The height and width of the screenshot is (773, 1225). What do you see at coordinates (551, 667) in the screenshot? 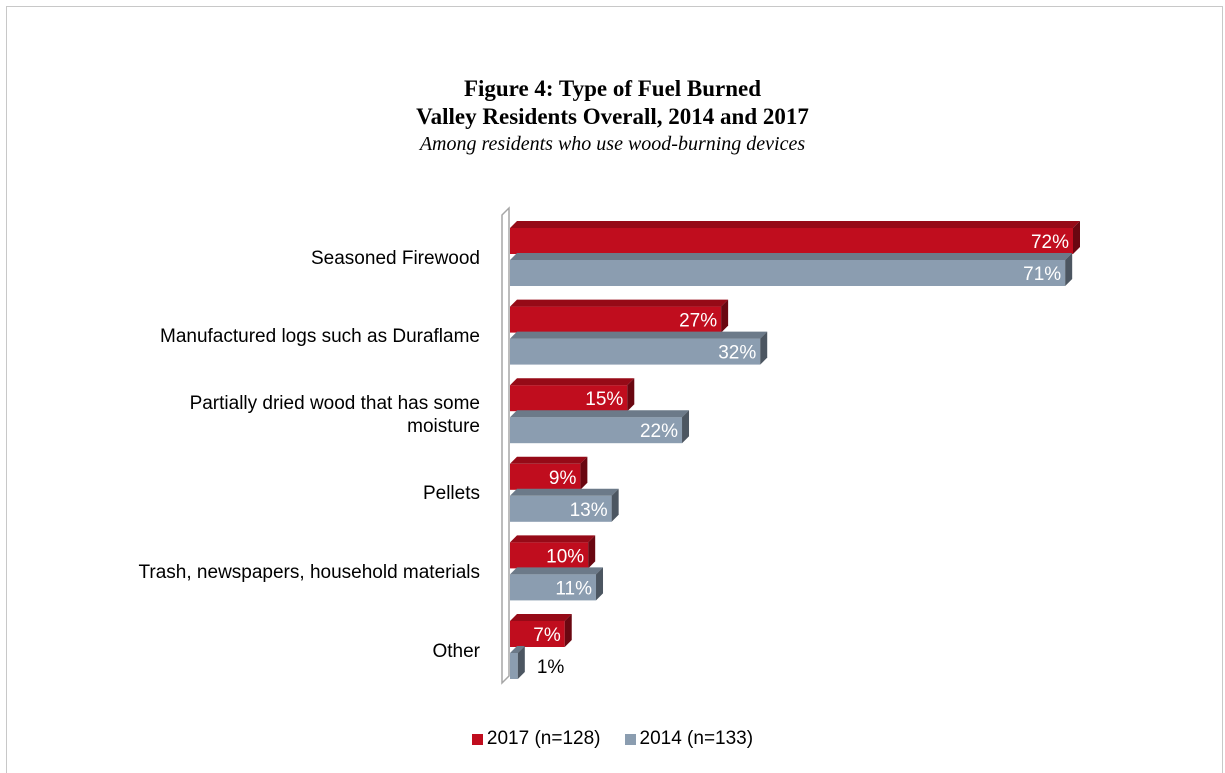
I see `data-label: 1%` at bounding box center [551, 667].